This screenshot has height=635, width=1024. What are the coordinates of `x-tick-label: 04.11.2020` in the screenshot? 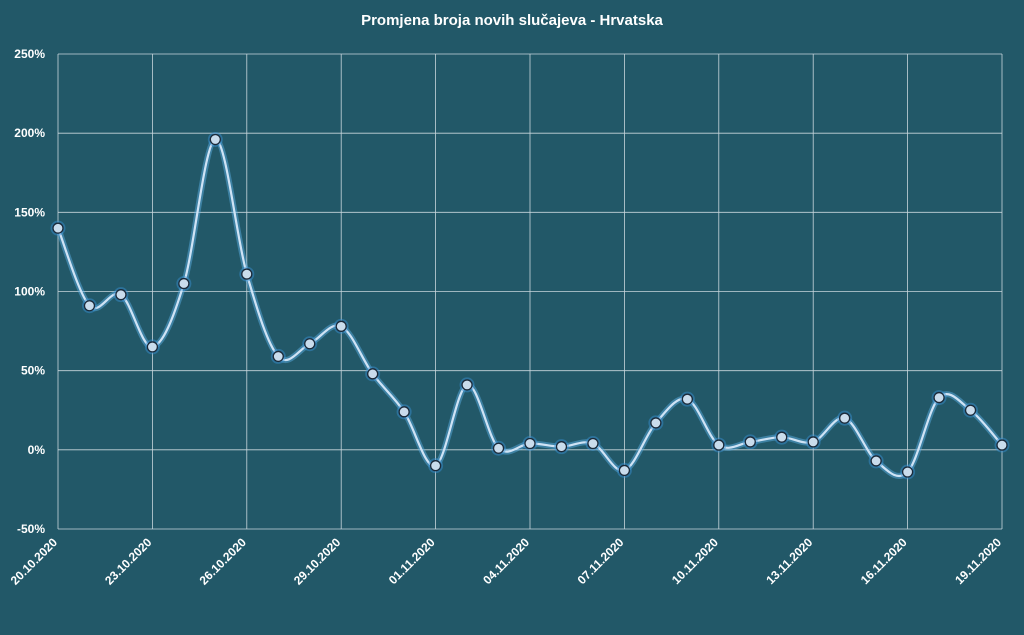 It's located at (506, 561).